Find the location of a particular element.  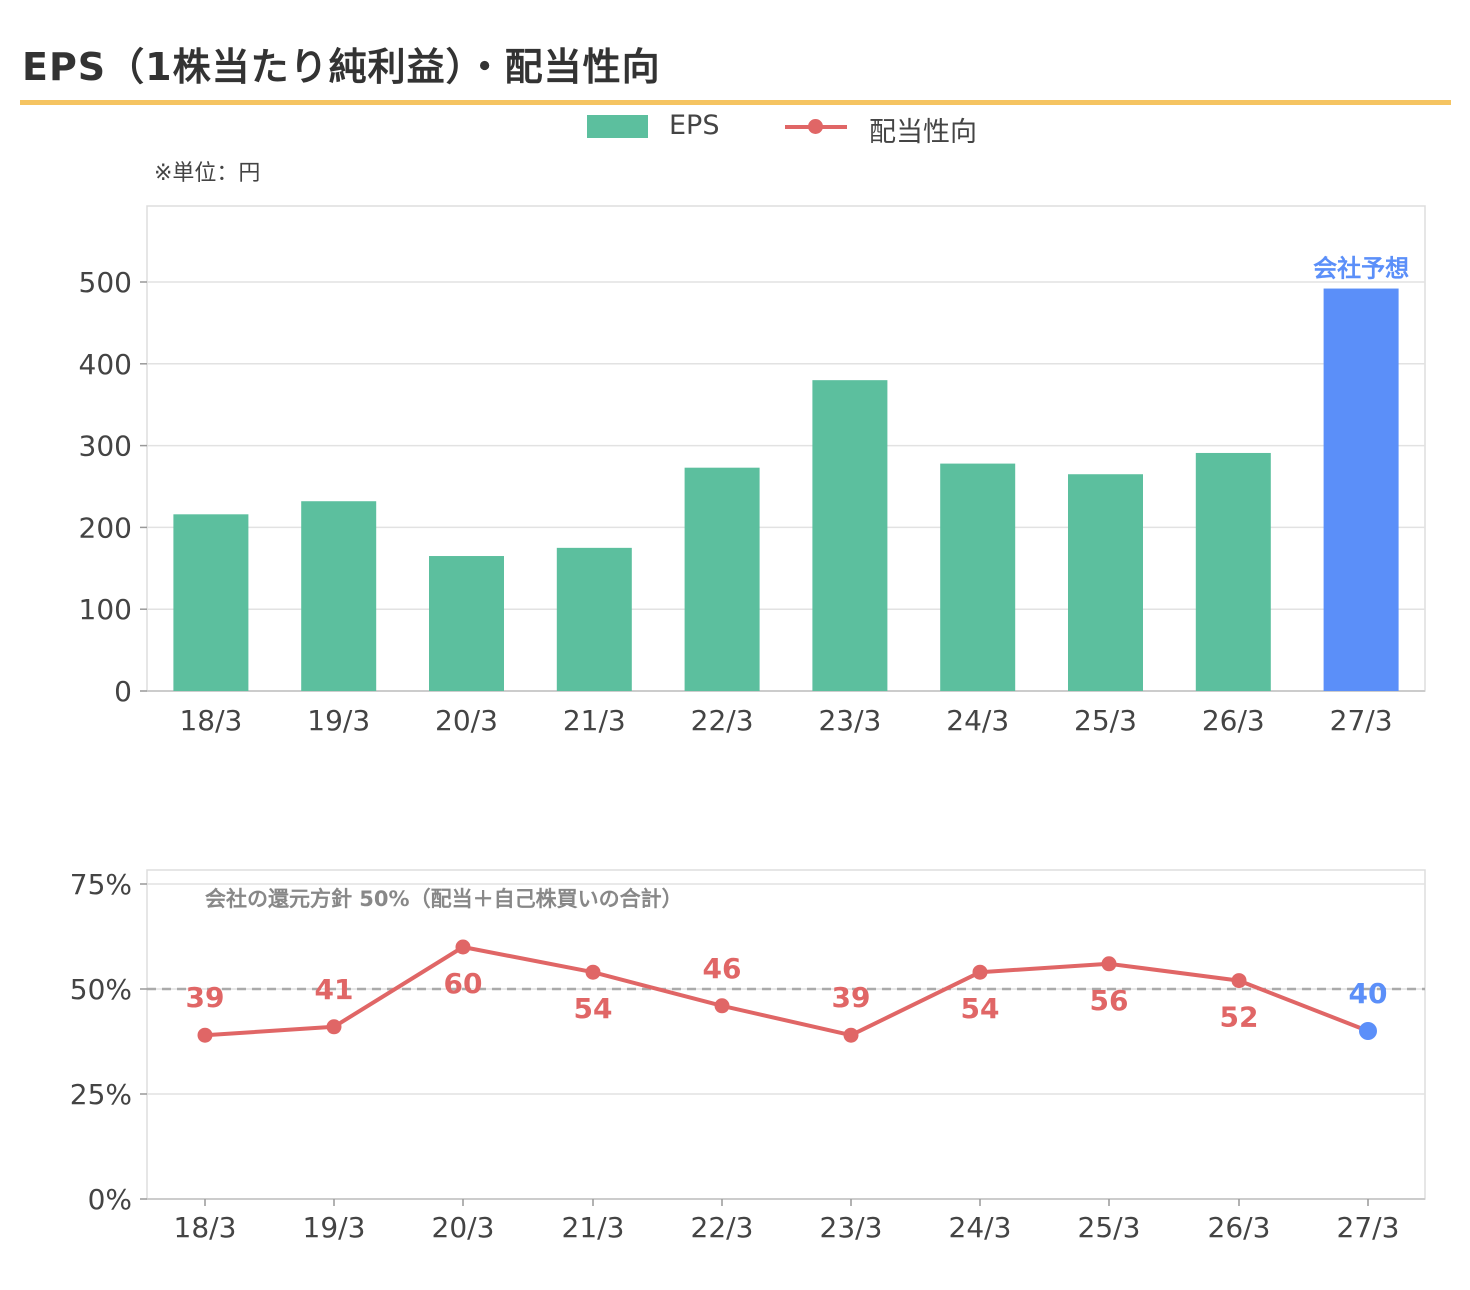

payout-xtick-label: 24/3 is located at coordinates (980, 1227).